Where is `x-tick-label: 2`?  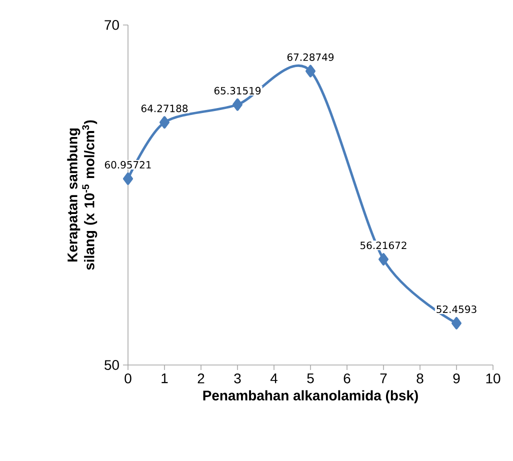 x-tick-label: 2 is located at coordinates (201, 378).